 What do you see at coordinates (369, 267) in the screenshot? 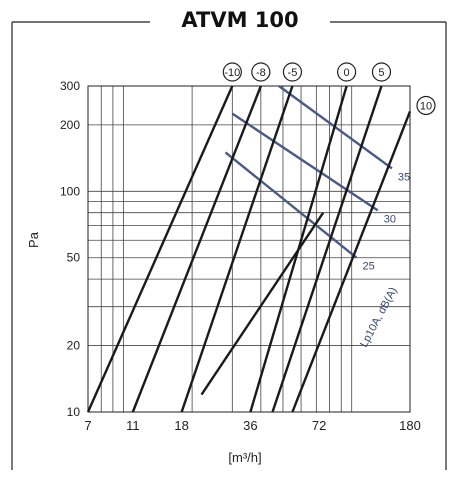
I see `sound-line-label-25: 25` at bounding box center [369, 267].